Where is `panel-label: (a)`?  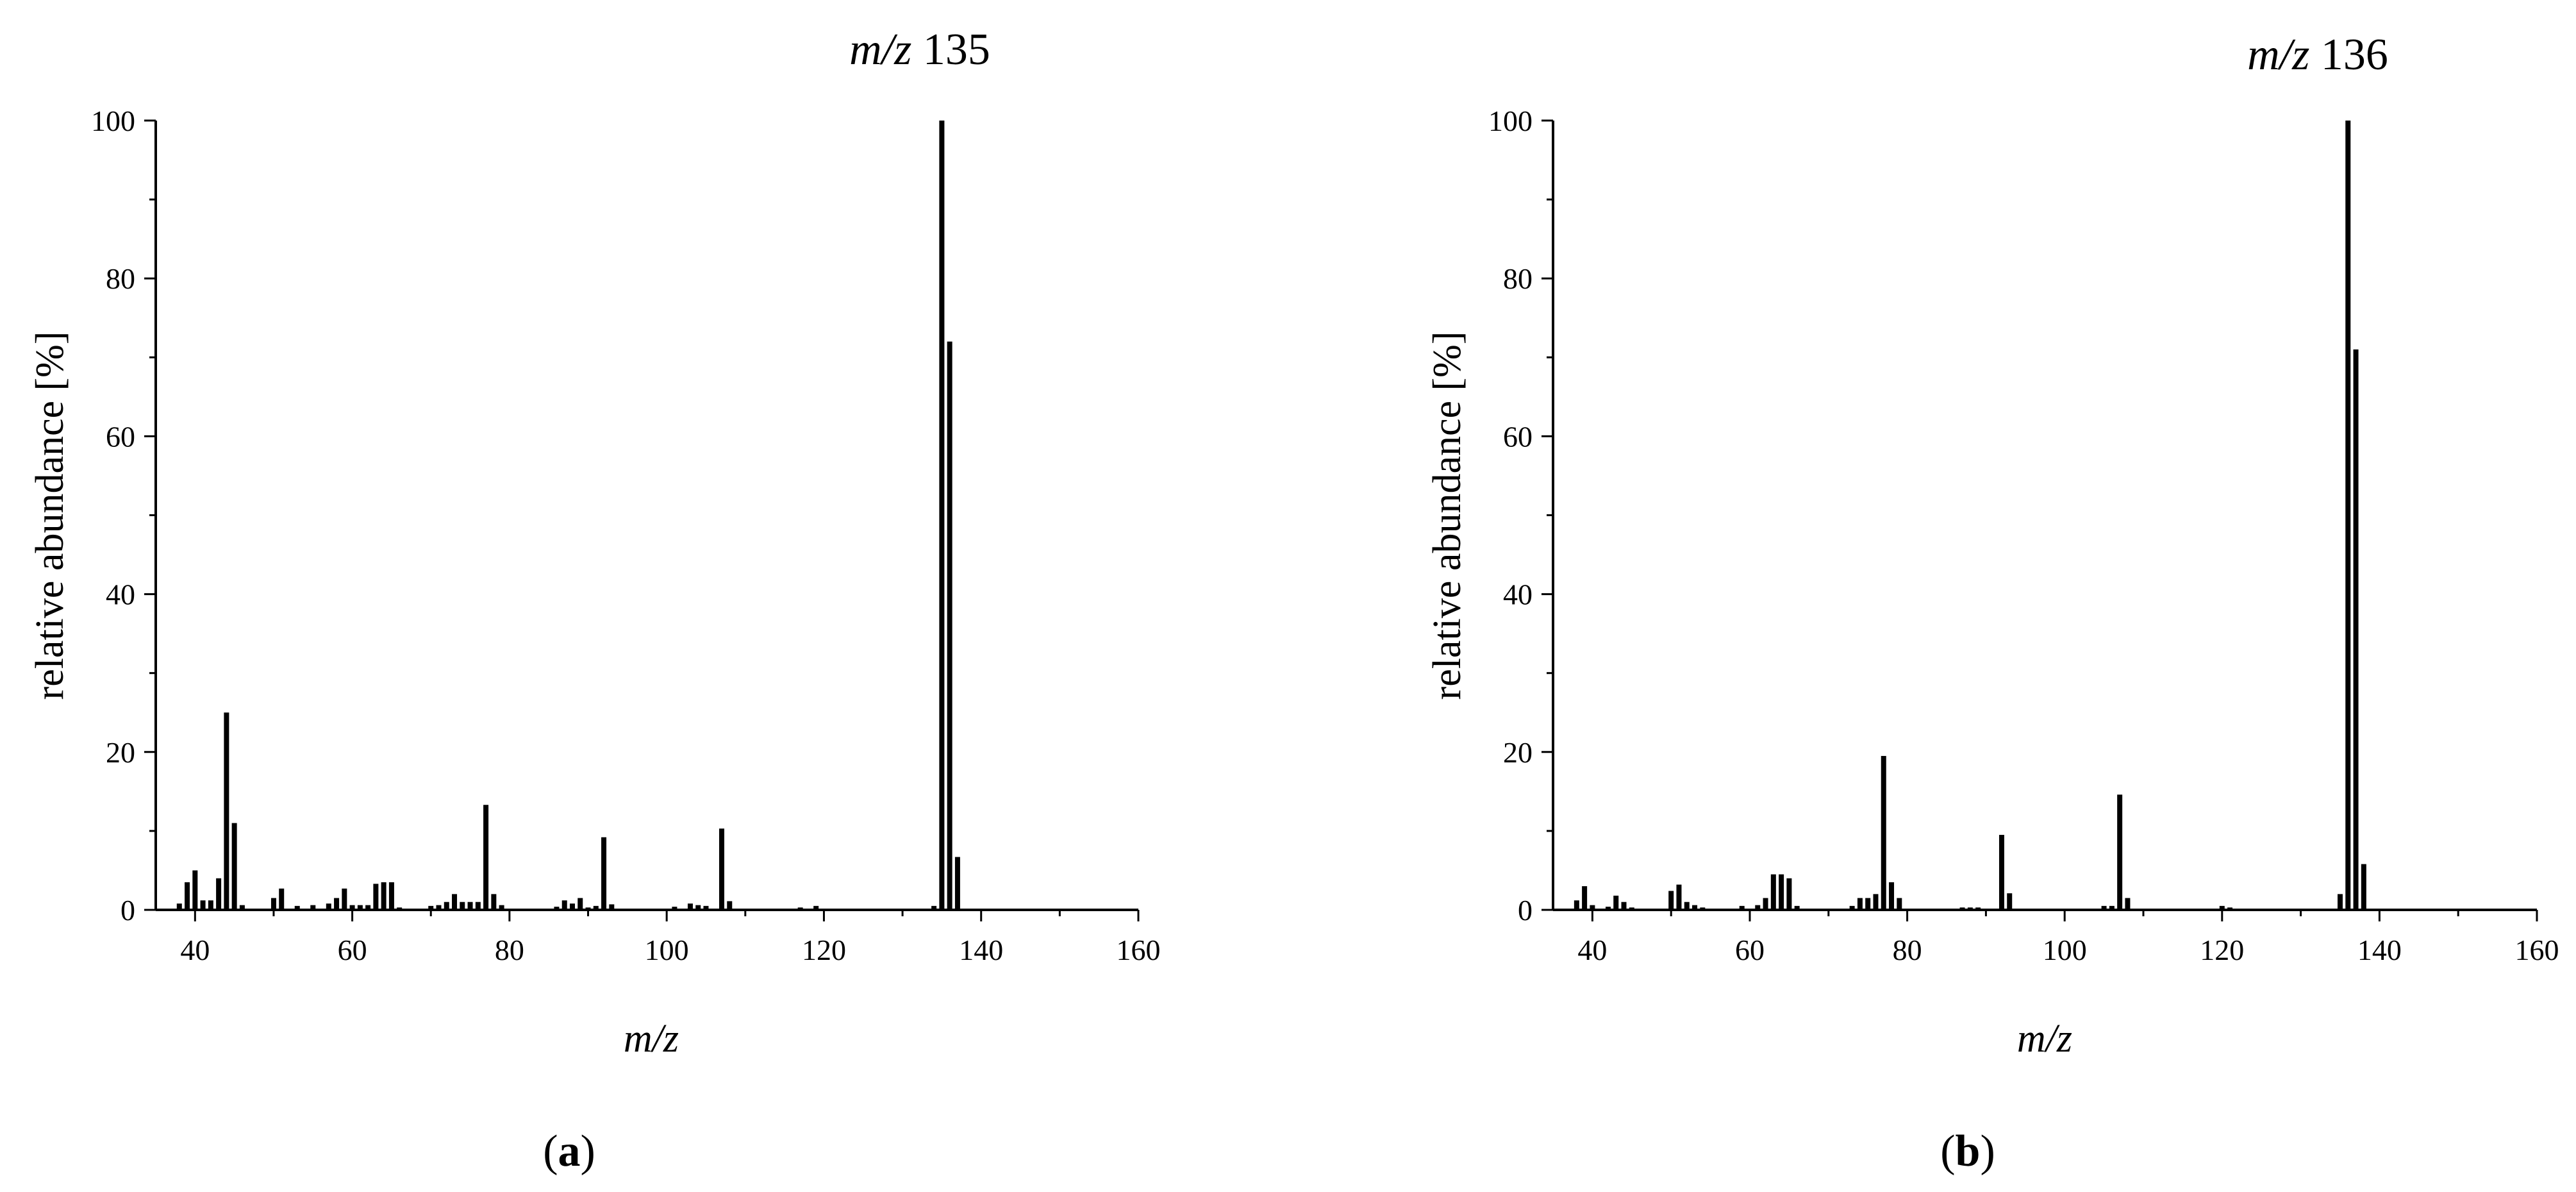 panel-label: (a) is located at coordinates (569, 1151).